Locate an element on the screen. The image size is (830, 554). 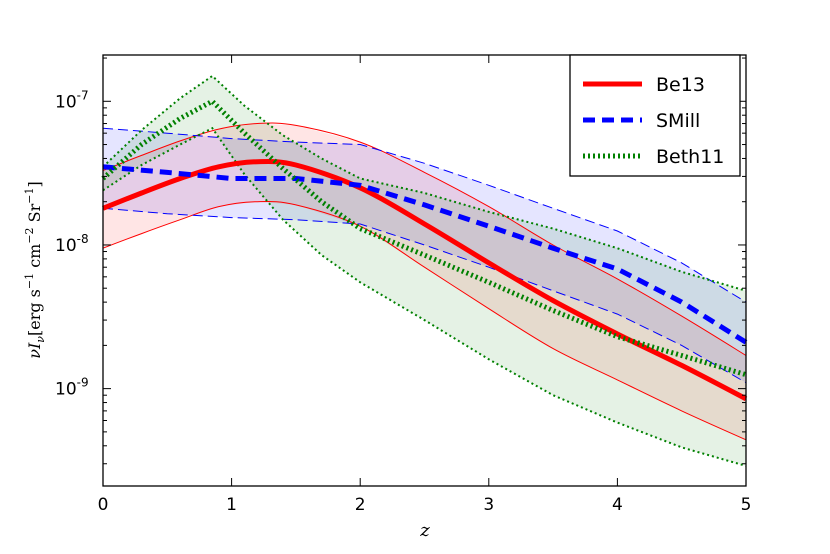
x-tick-label: 3 is located at coordinates (488, 505).